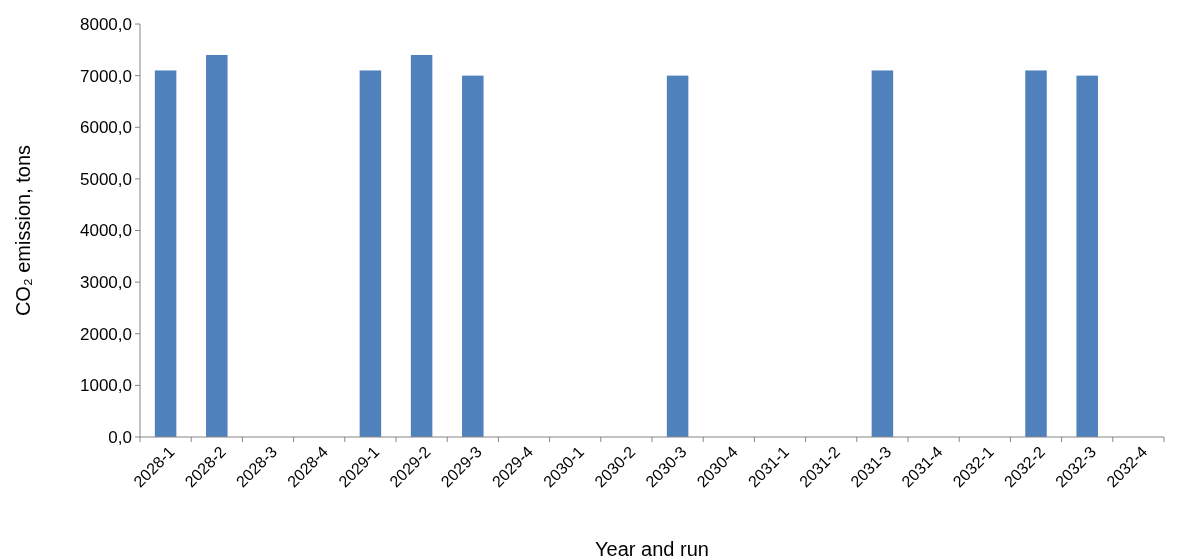  Describe the element at coordinates (652, 549) in the screenshot. I see `x-axis-title: Year and run` at that location.